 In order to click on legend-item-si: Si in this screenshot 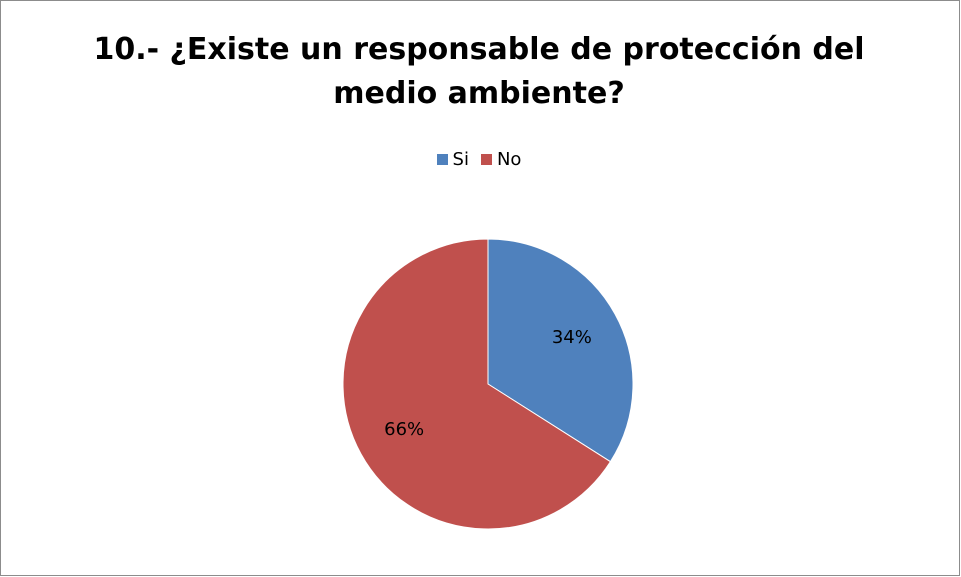, I will do `click(452, 159)`.